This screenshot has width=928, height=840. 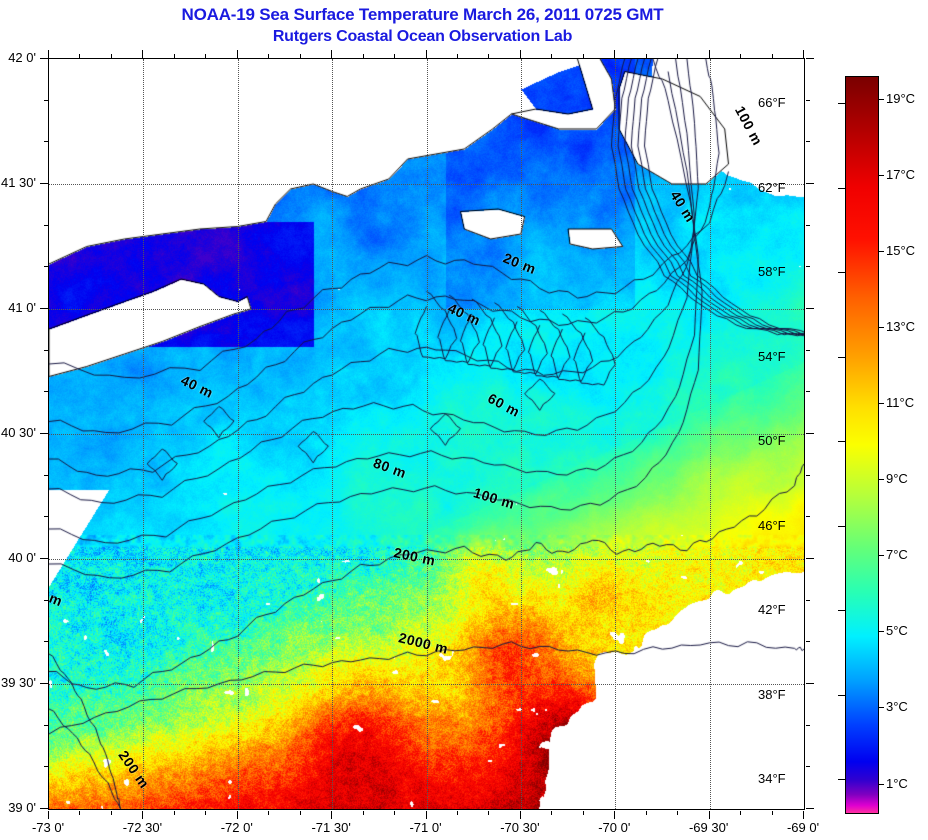 What do you see at coordinates (897, 555) in the screenshot?
I see `colorbar-label-celsius: 7°C` at bounding box center [897, 555].